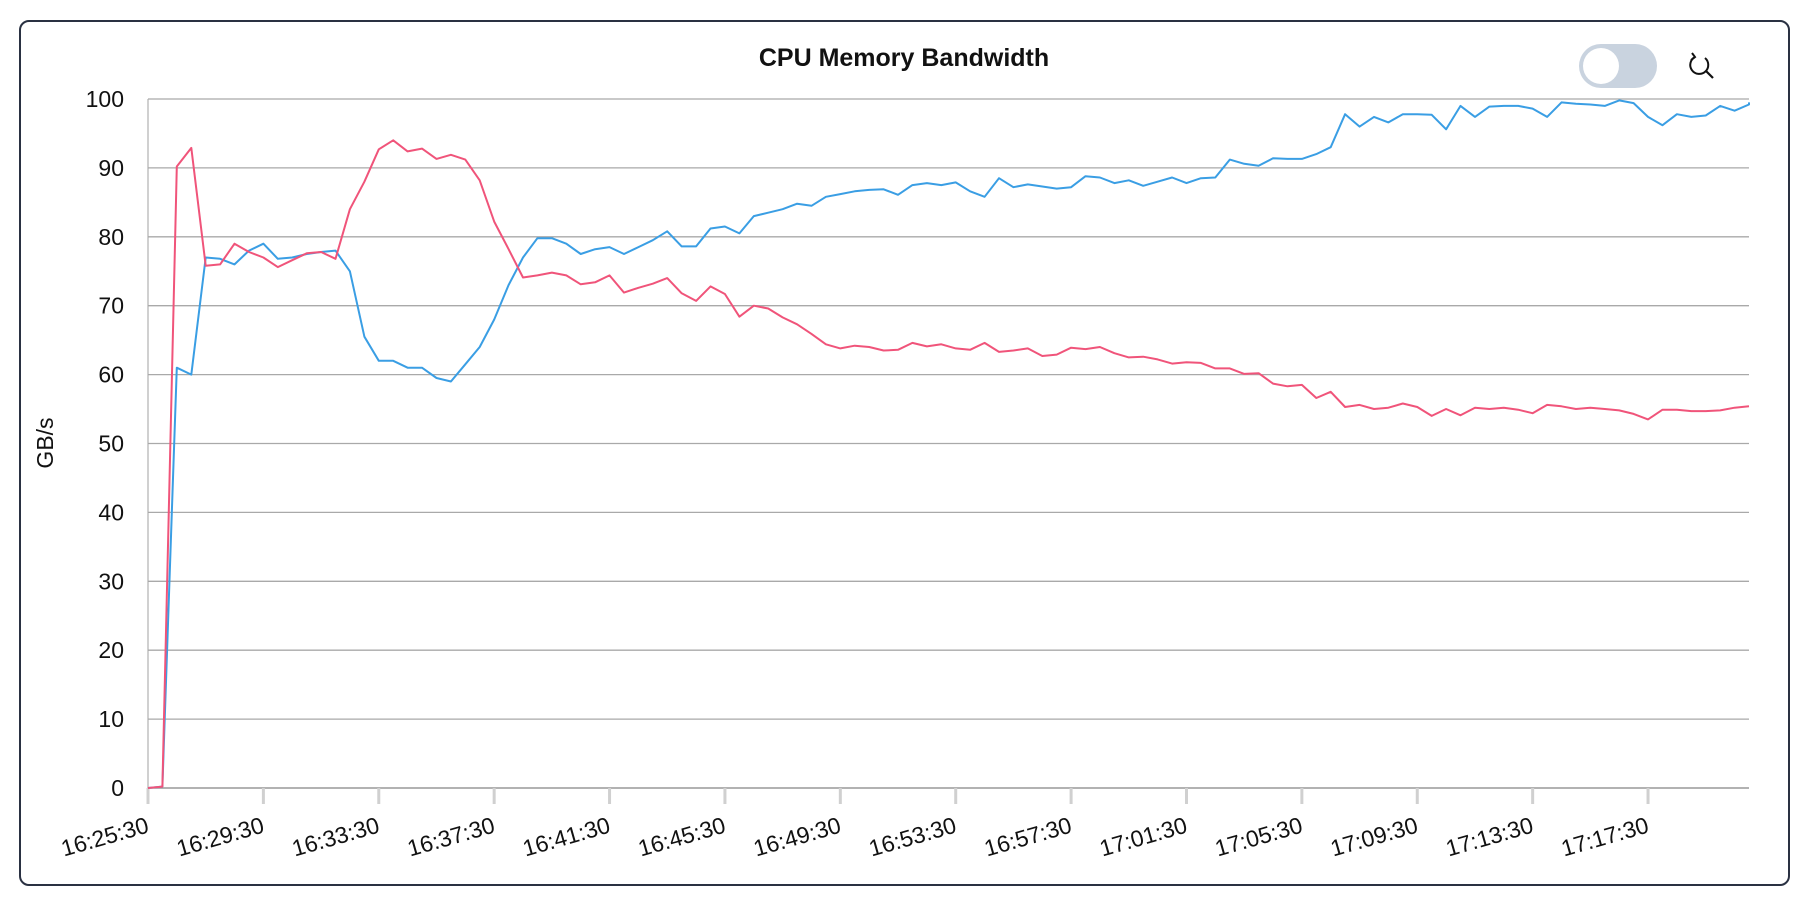  What do you see at coordinates (105, 99) in the screenshot?
I see `y-tick-label: 100` at bounding box center [105, 99].